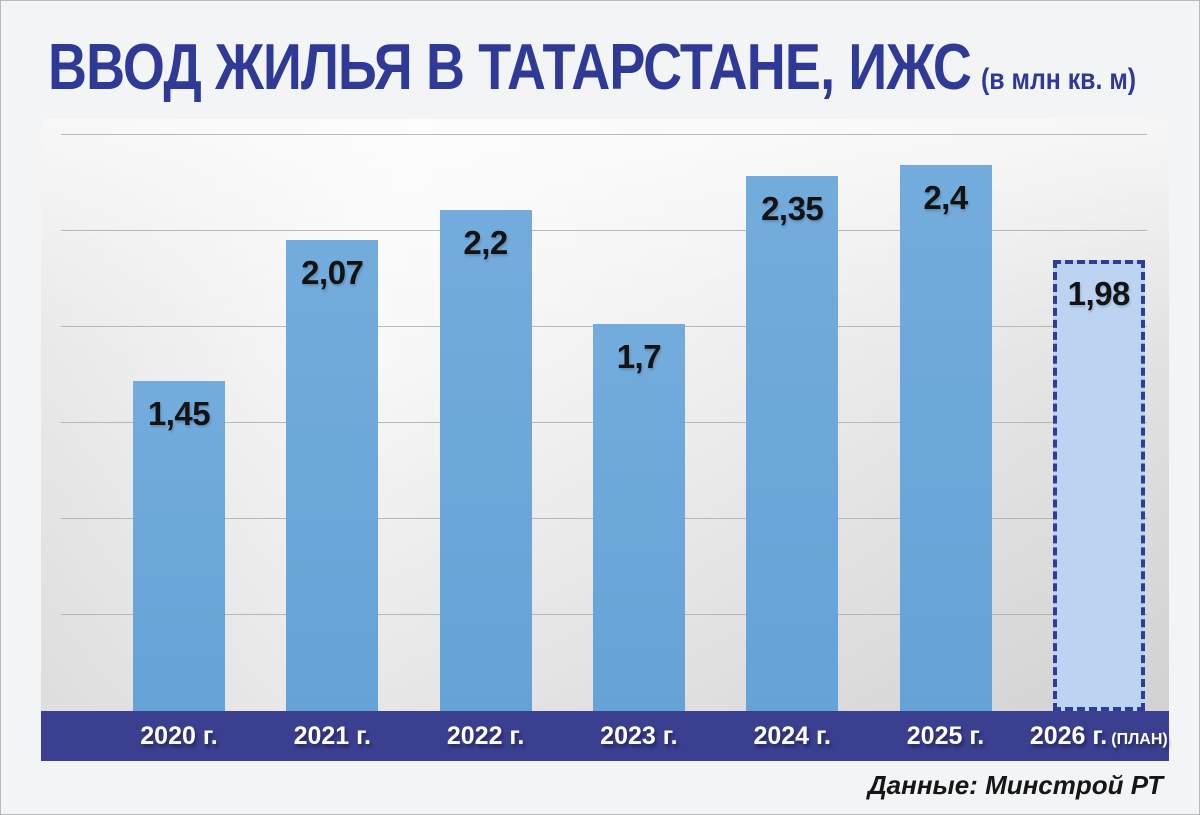 The image size is (1200, 815). I want to click on plan-suffix-label: (ПЛАН), so click(1139, 739).